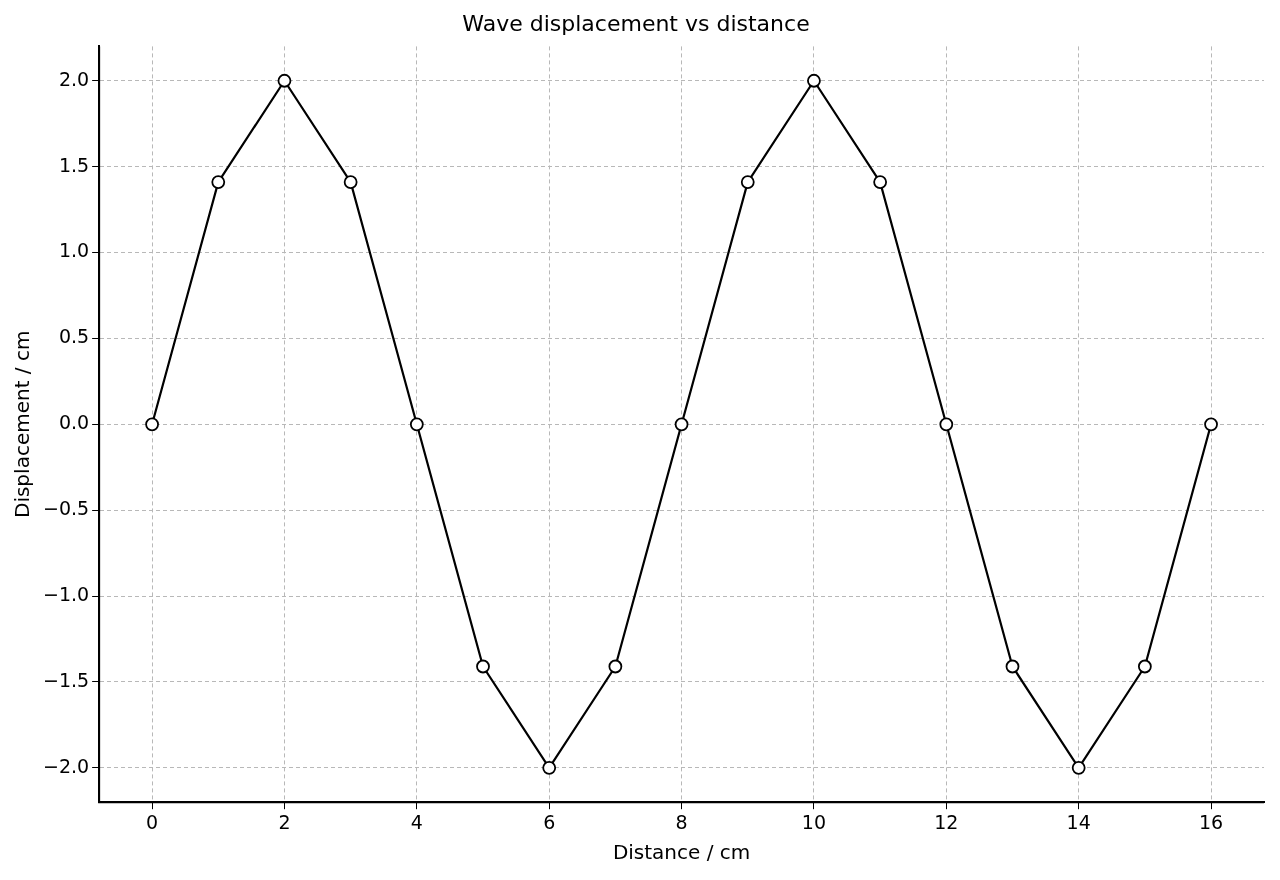 Image resolution: width=1280 pixels, height=880 pixels. What do you see at coordinates (1078, 821) in the screenshot?
I see `x-tick-label: 14` at bounding box center [1078, 821].